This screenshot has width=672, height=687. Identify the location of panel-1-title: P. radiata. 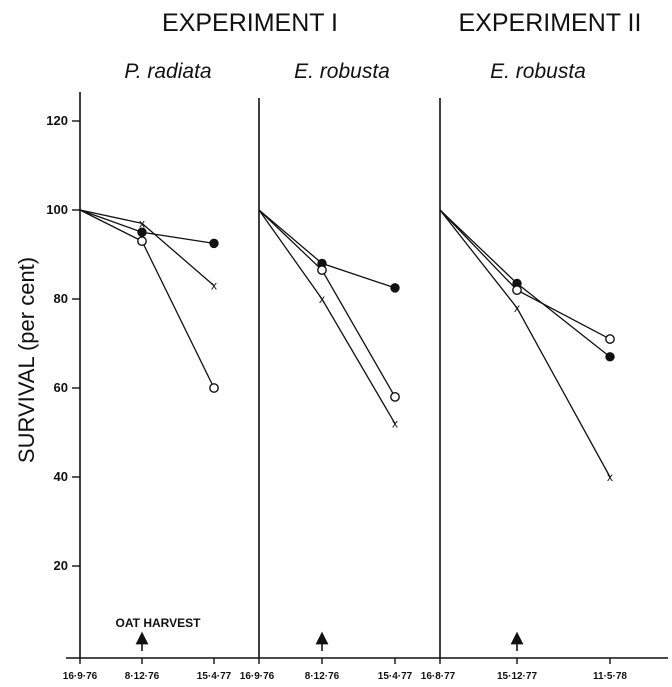
(167, 71).